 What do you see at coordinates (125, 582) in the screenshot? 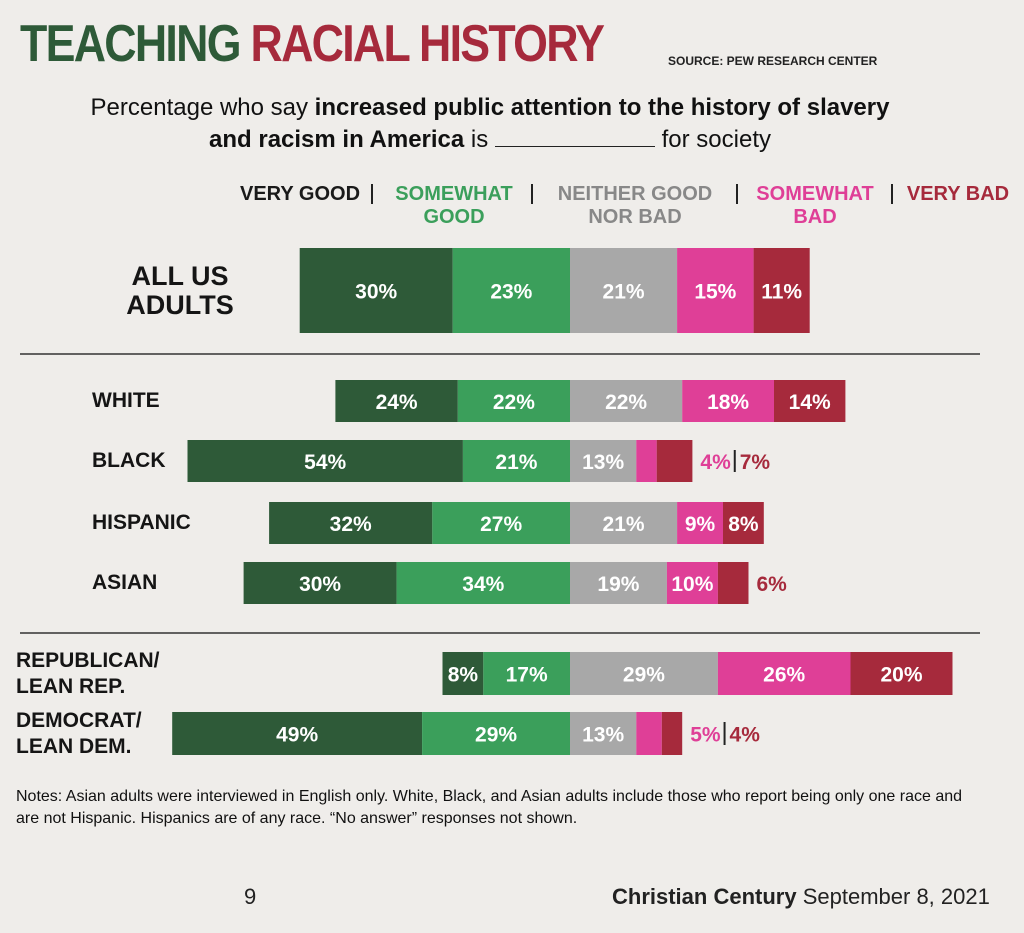
I see `category-label: ASIAN` at bounding box center [125, 582].